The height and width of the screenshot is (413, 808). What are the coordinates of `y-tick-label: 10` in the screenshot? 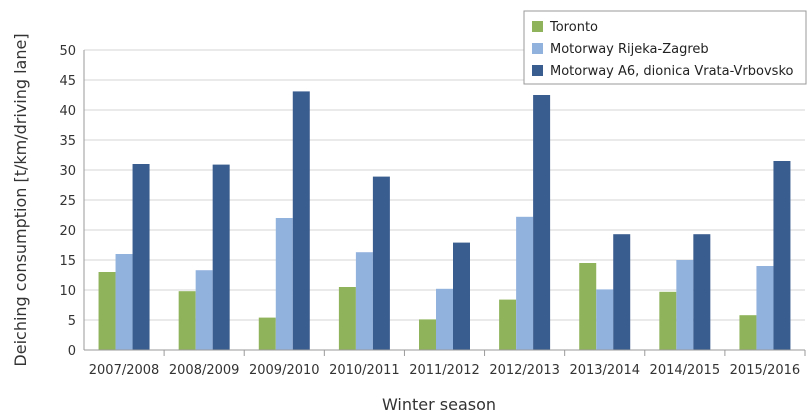 It's located at (67, 291).